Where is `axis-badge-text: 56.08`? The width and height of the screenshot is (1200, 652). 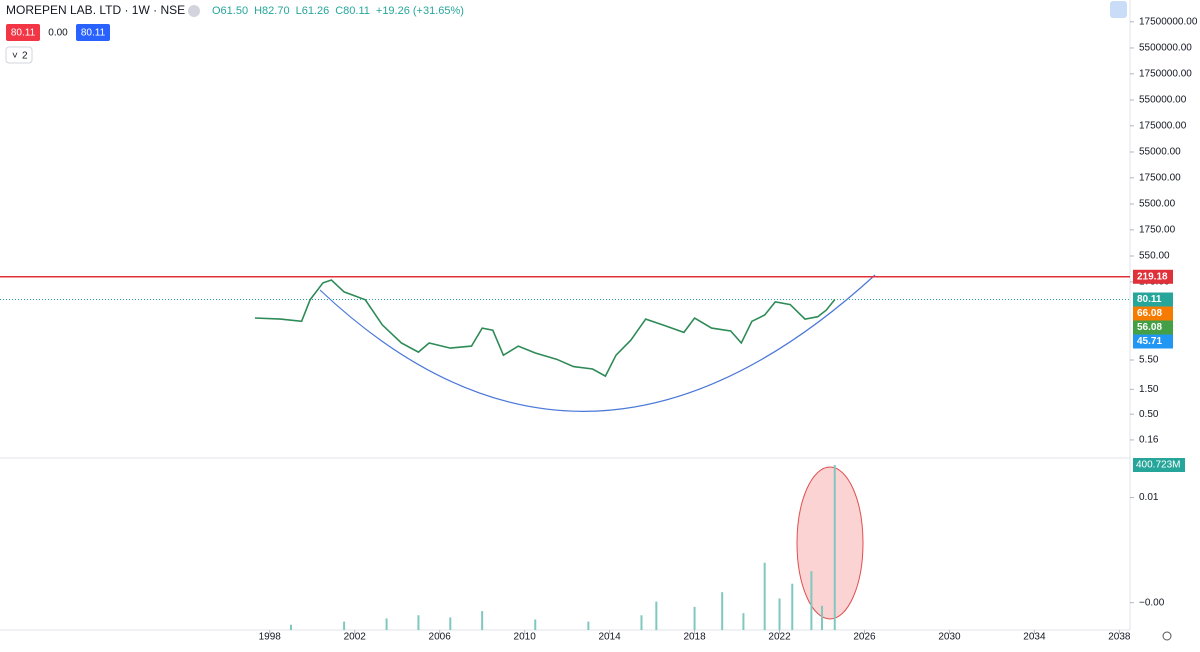
axis-badge-text: 56.08 is located at coordinates (1149, 327).